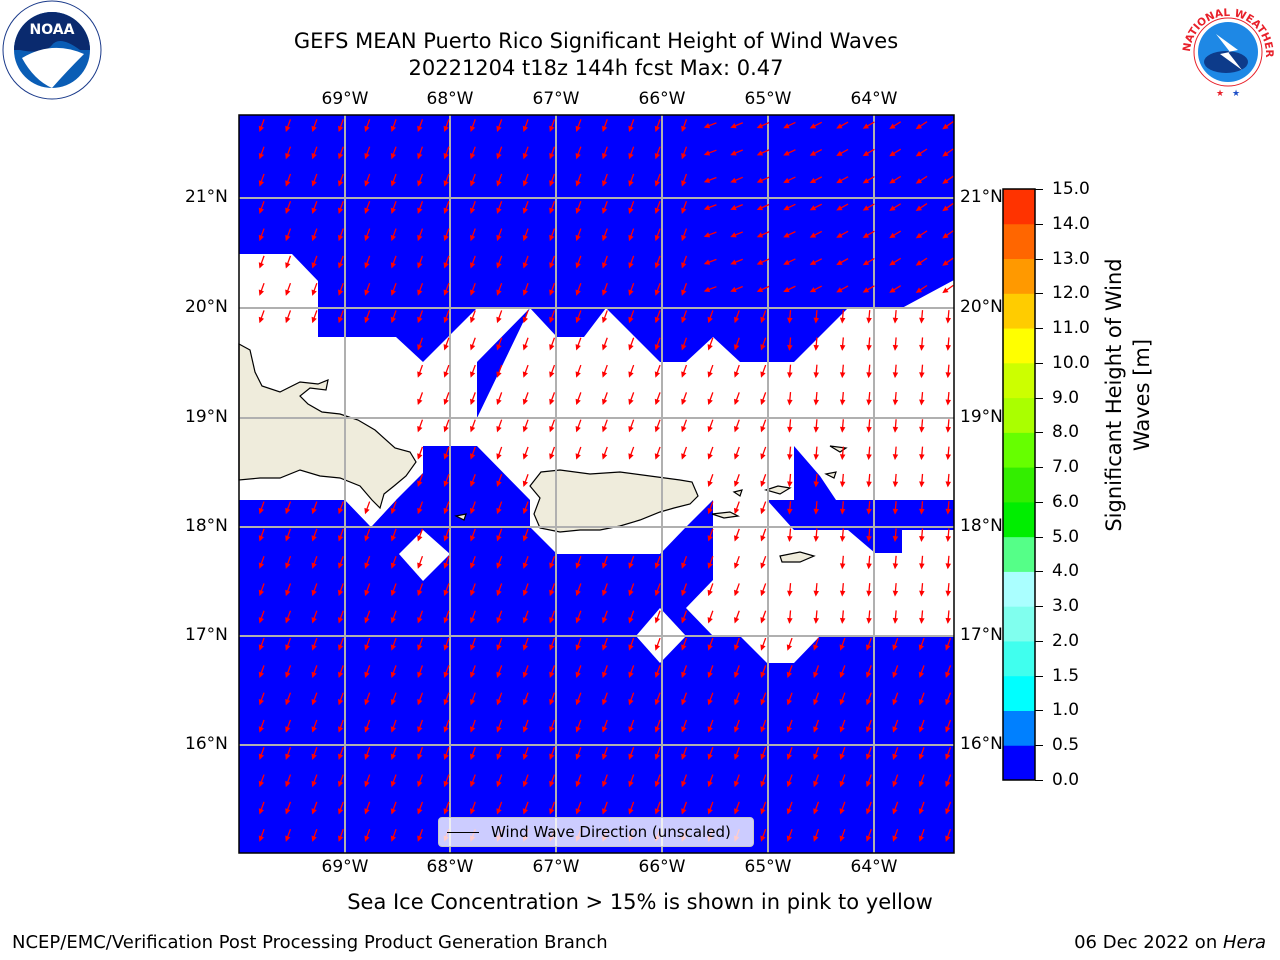  Describe the element at coordinates (662, 99) in the screenshot. I see `lon-label-top: 66°W` at that location.